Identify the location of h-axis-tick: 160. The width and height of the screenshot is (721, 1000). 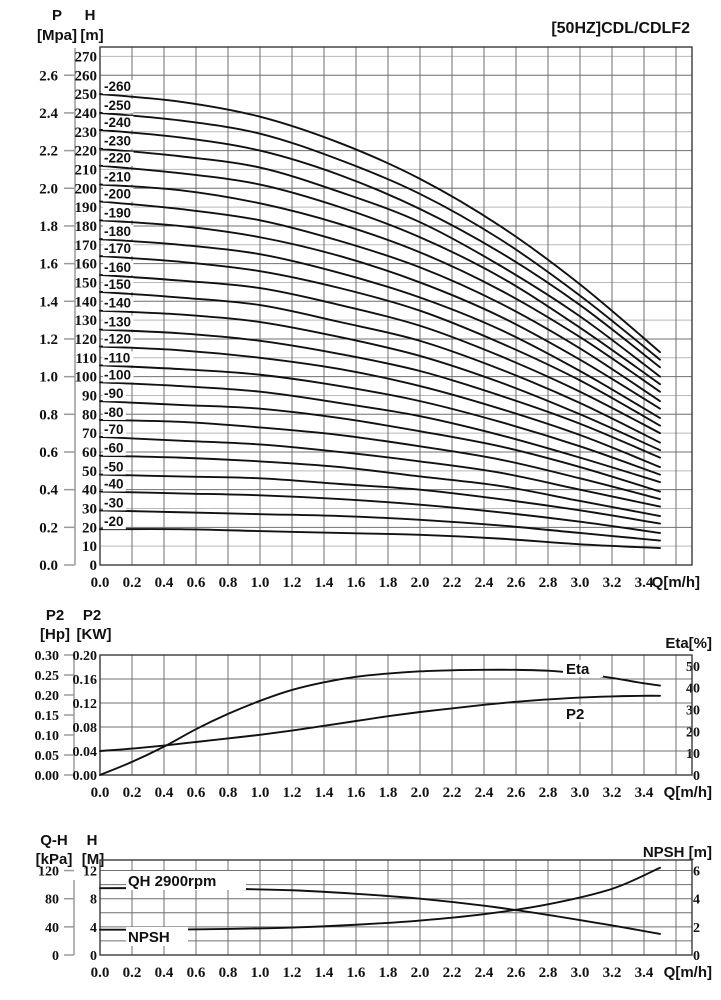
(86, 265).